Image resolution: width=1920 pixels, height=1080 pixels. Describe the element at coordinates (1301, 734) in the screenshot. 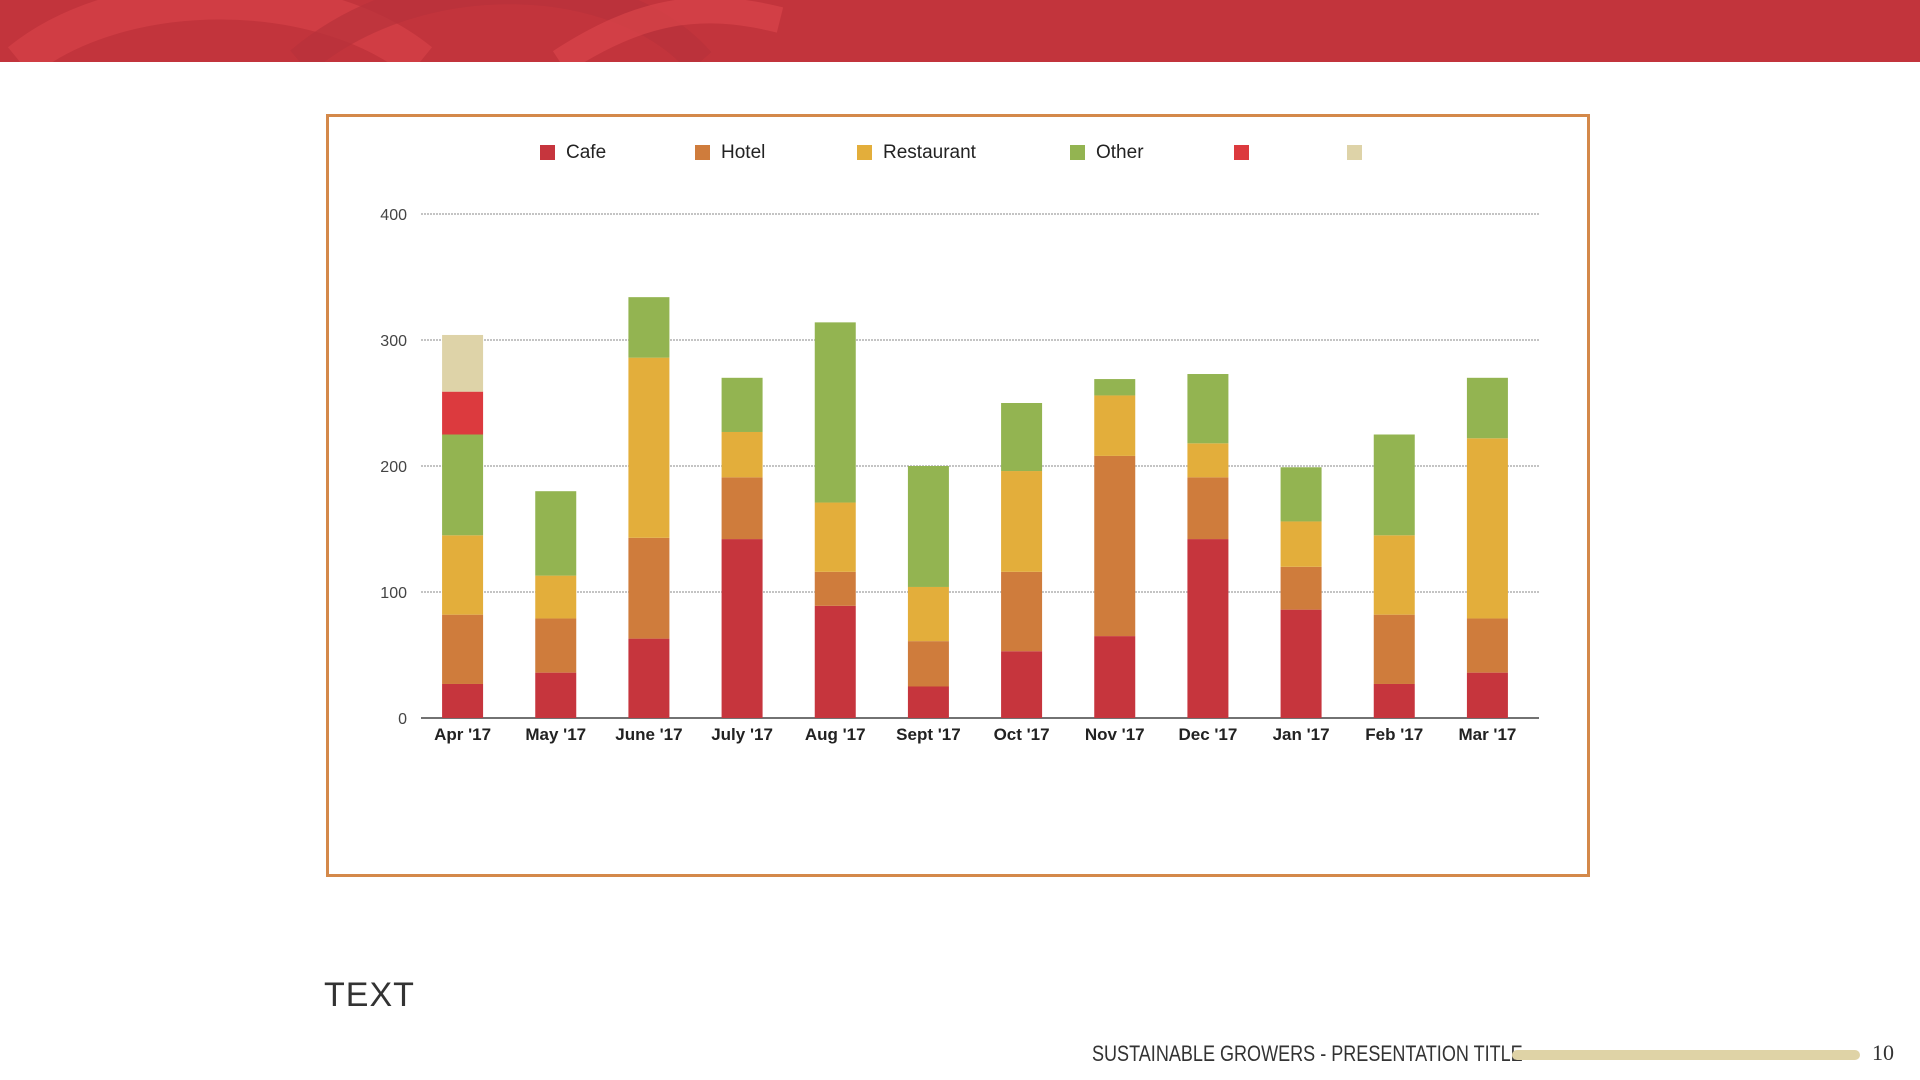

I see `x-tick-label: Jan '17` at that location.